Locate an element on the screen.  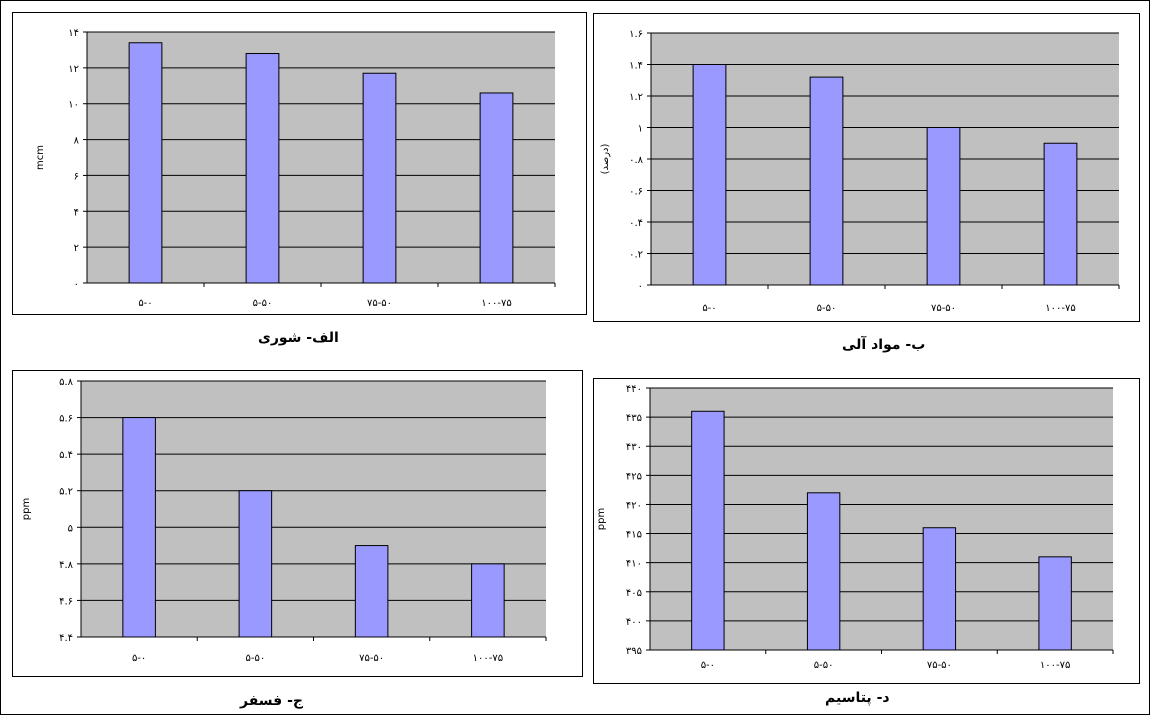
y-tick-label: ۰.۸ is located at coordinates (636, 160).